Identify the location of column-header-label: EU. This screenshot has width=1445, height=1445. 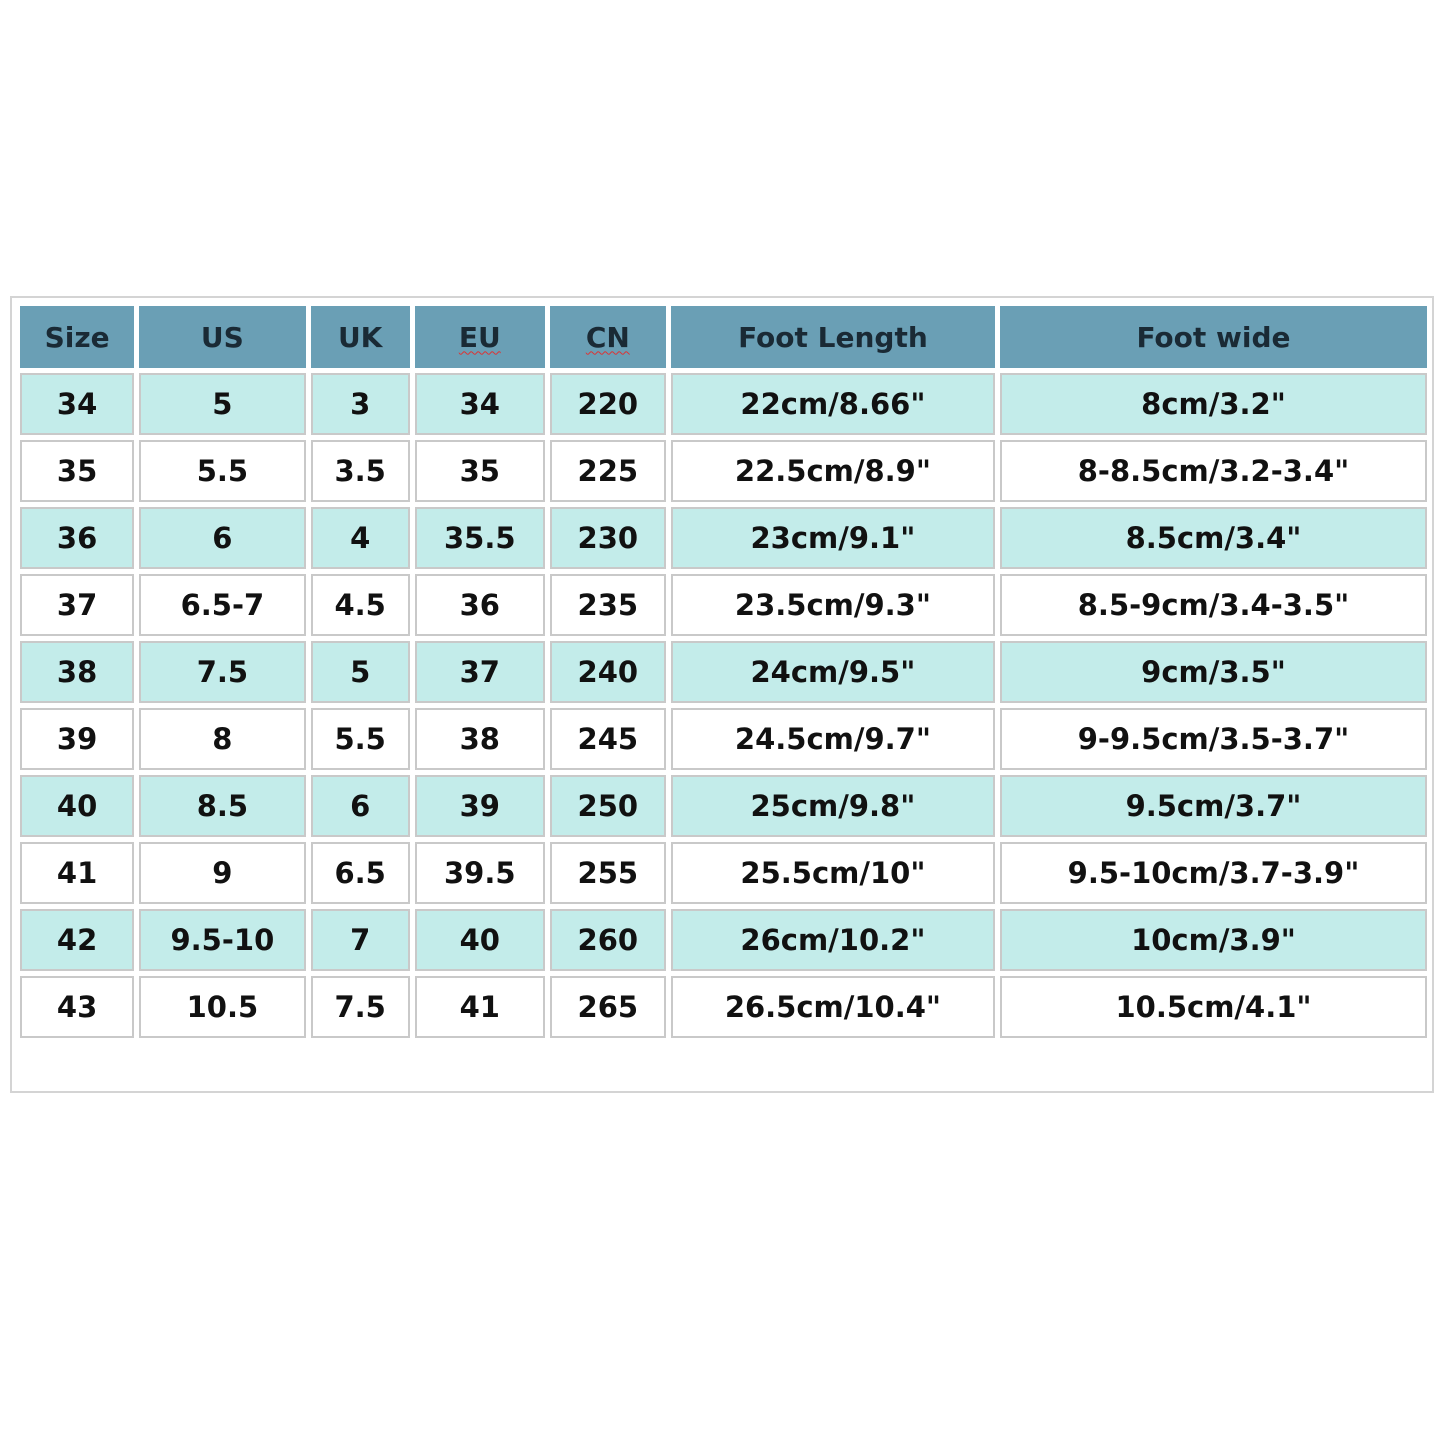
(479, 337).